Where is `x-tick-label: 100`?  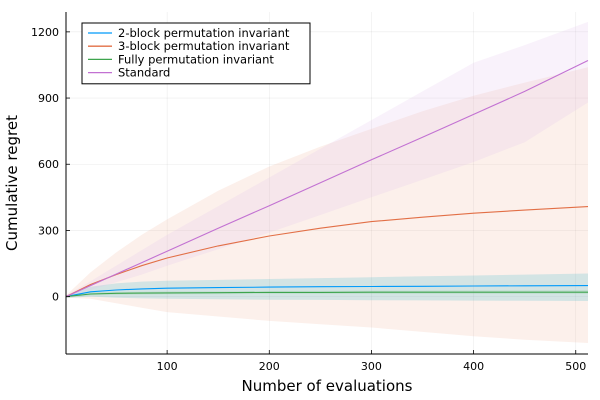
x-tick-label: 100 is located at coordinates (167, 366).